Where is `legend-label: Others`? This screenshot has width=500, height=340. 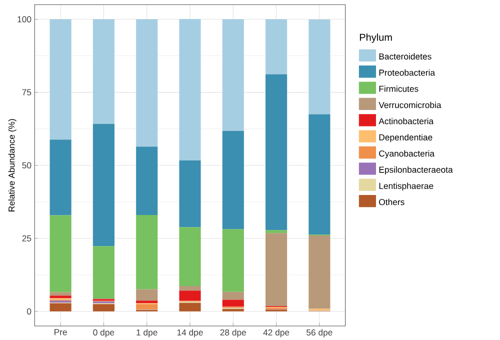 legend-label: Others is located at coordinates (391, 202).